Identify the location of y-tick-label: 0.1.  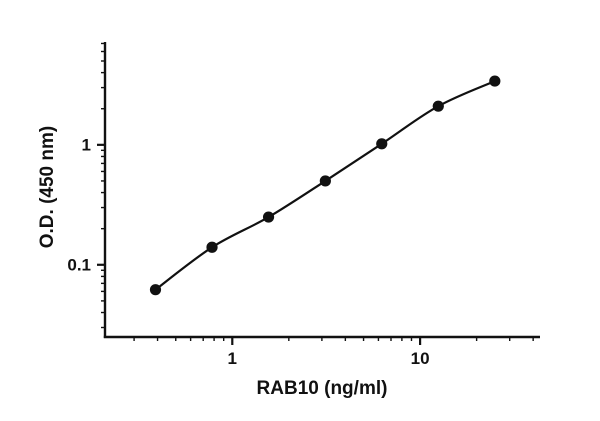
(79, 264).